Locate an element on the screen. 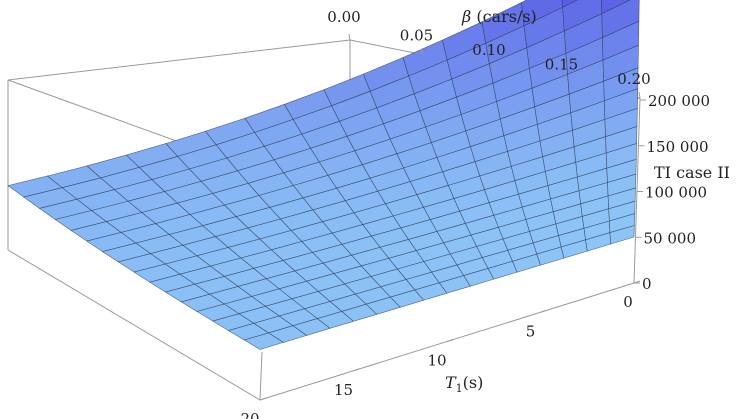 Image resolution: width=750 pixels, height=419 pixels. y-tick-label: 0.20 is located at coordinates (633, 79).